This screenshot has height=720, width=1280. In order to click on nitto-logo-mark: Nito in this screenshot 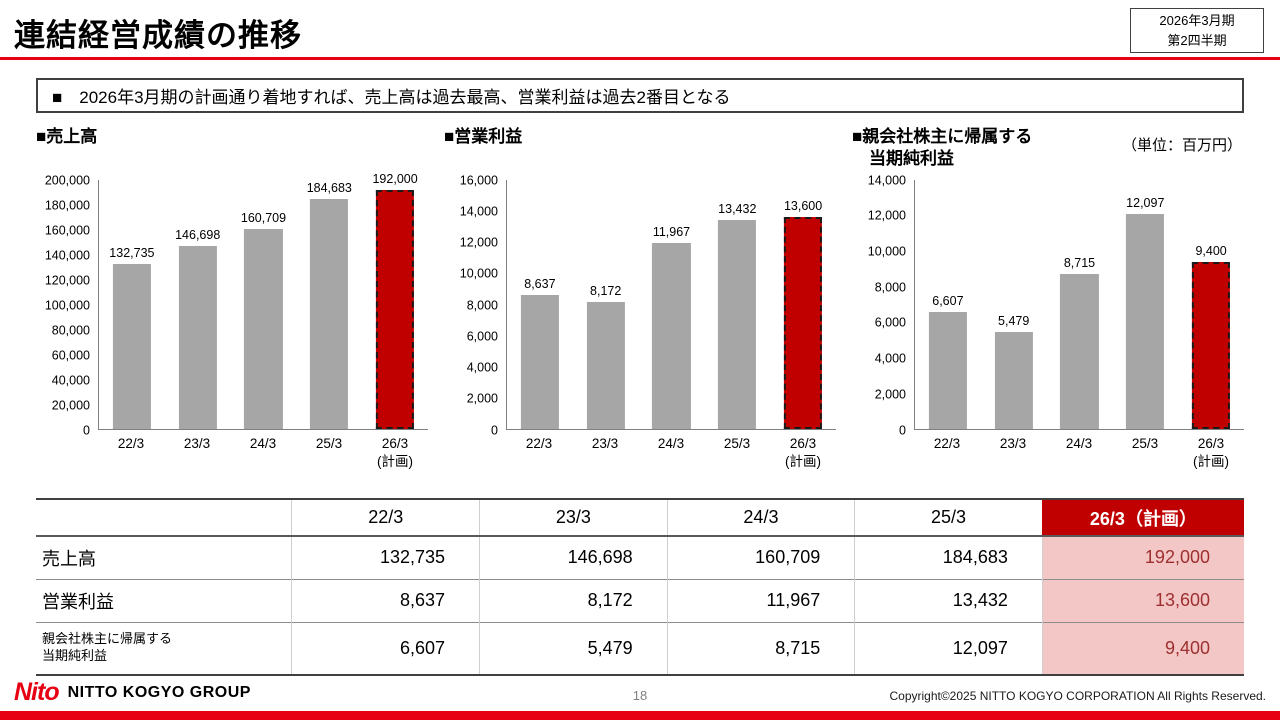, I will do `click(37, 692)`.